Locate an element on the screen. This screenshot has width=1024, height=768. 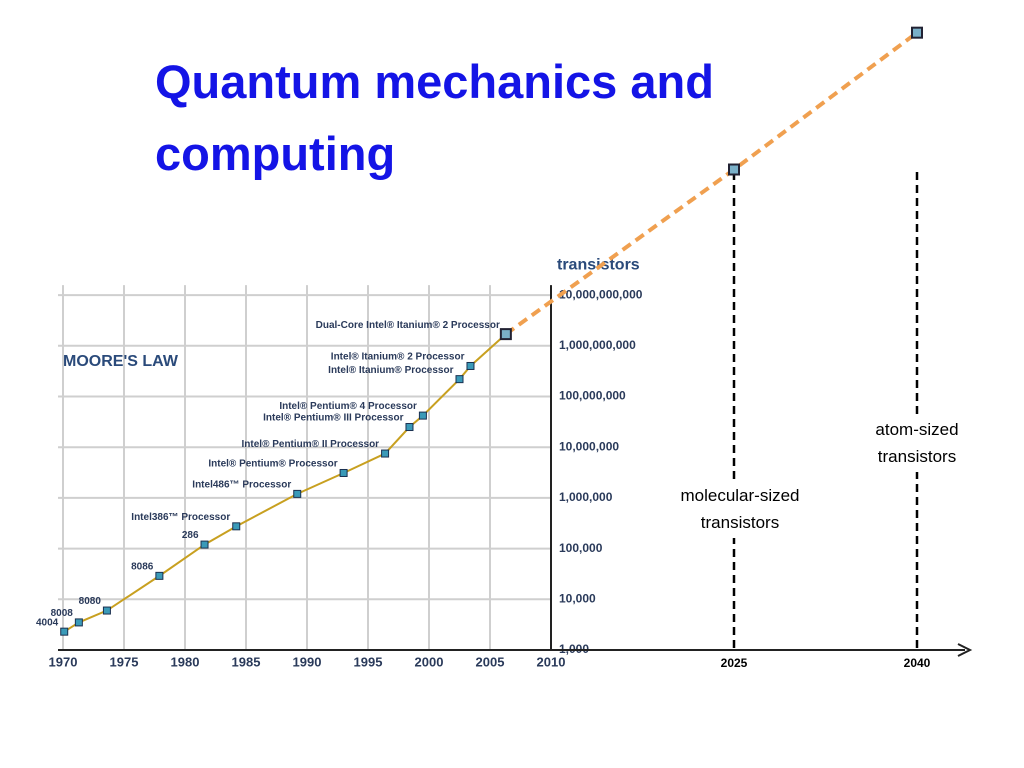
point-label: Intel® Pentium® 4 Processor is located at coordinates (348, 406).